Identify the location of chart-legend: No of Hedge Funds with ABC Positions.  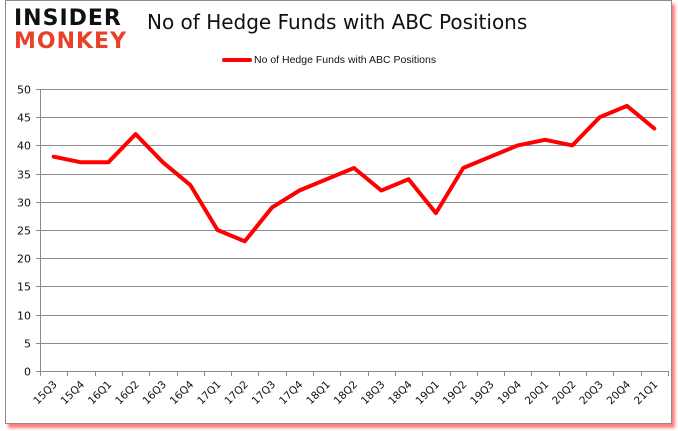
(329, 60).